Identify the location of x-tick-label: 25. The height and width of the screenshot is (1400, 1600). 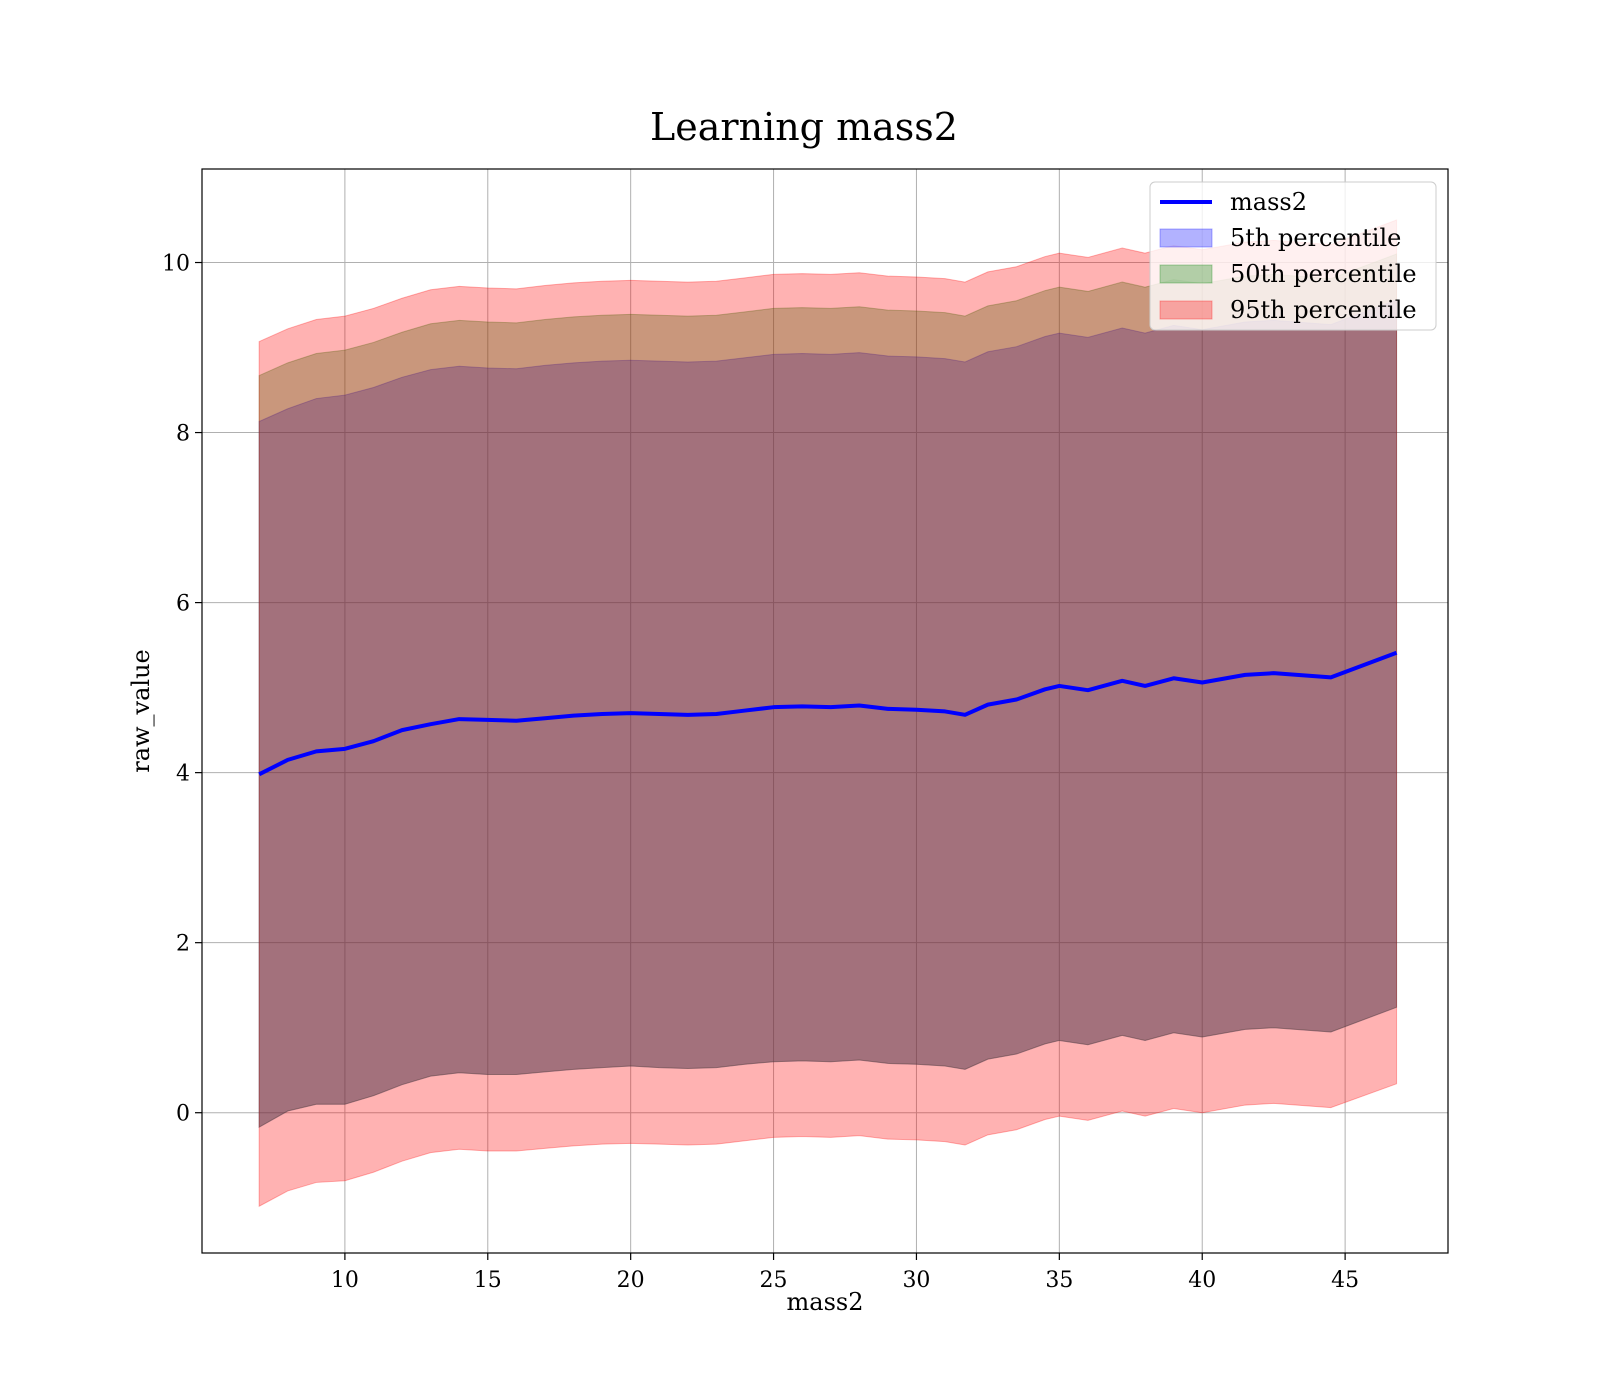
(774, 1280).